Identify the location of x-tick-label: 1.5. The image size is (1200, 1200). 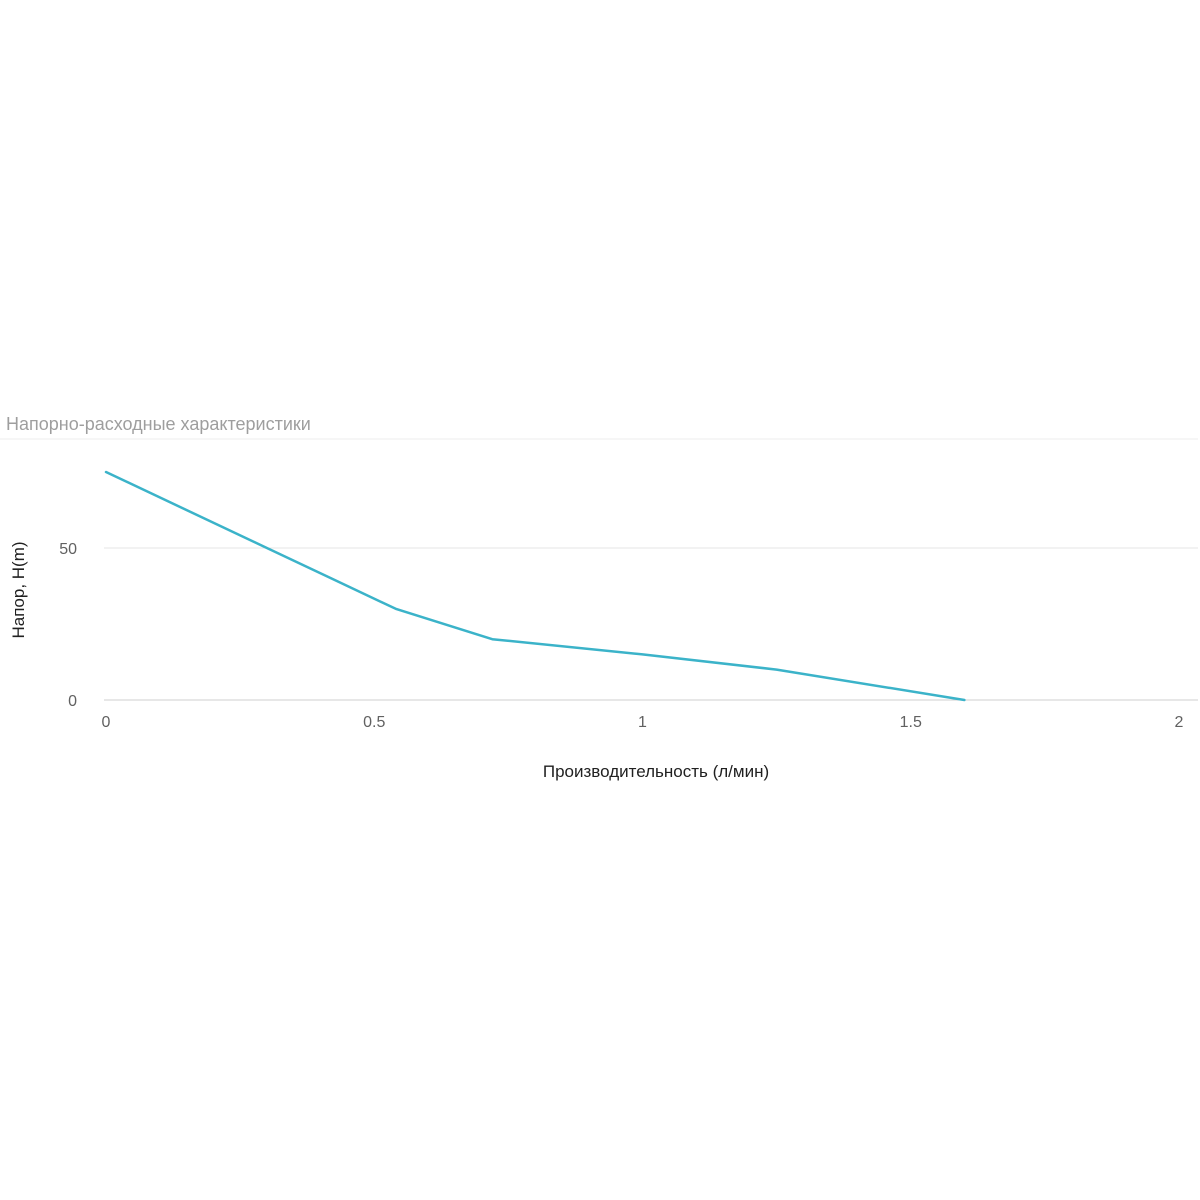
(911, 722).